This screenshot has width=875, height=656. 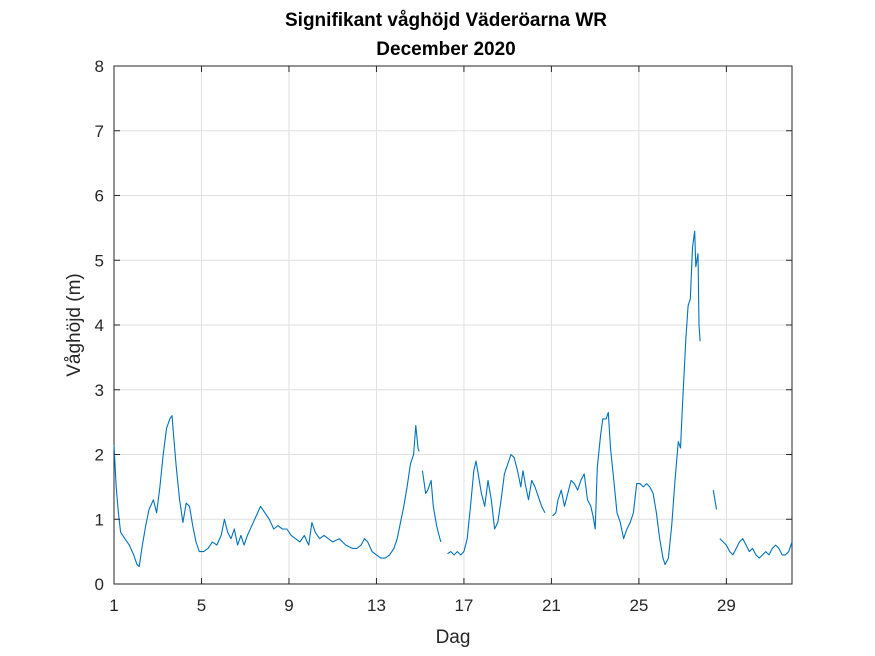 What do you see at coordinates (445, 49) in the screenshot?
I see `chart-subtitle: December 2020` at bounding box center [445, 49].